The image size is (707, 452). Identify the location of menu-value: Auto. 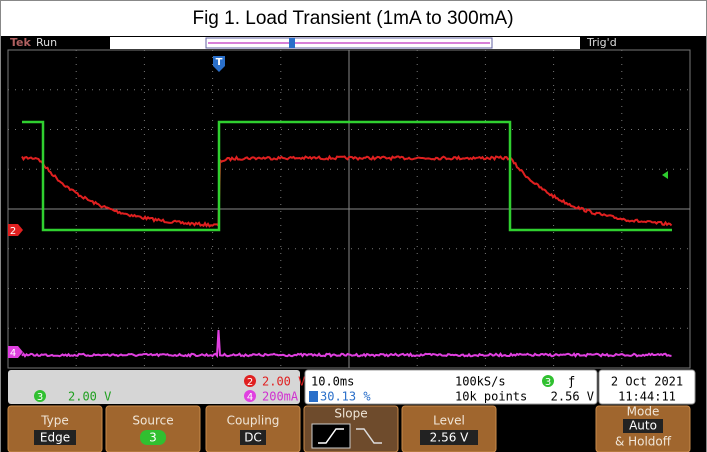
(643, 426).